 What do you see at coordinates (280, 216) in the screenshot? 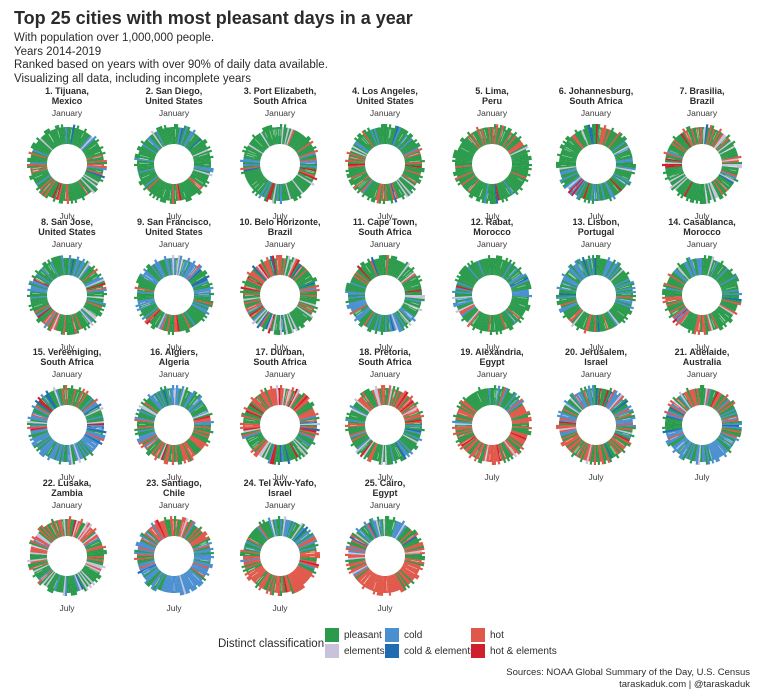
I see `july-label-3: July` at bounding box center [280, 216].